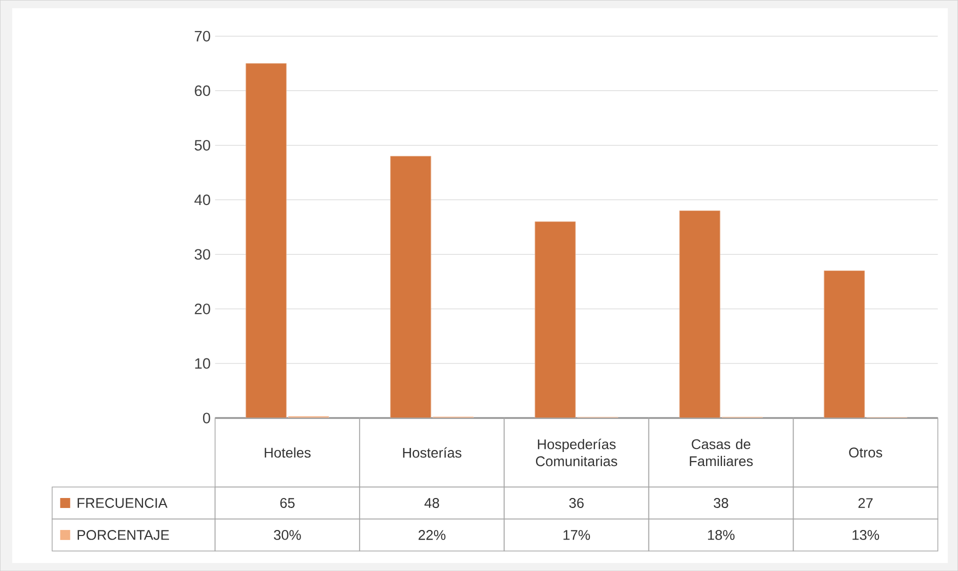  I want to click on x-tick-label: Otros, so click(865, 452).